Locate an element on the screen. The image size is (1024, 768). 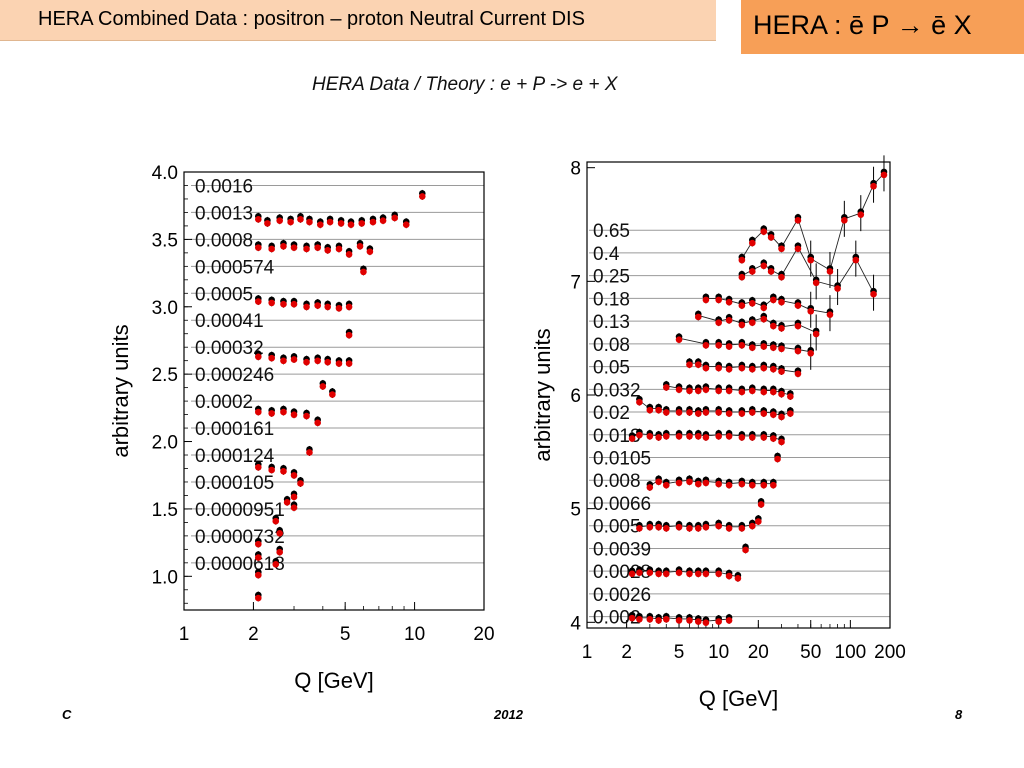
bin-label: 0.0000951 is located at coordinates (240, 510).